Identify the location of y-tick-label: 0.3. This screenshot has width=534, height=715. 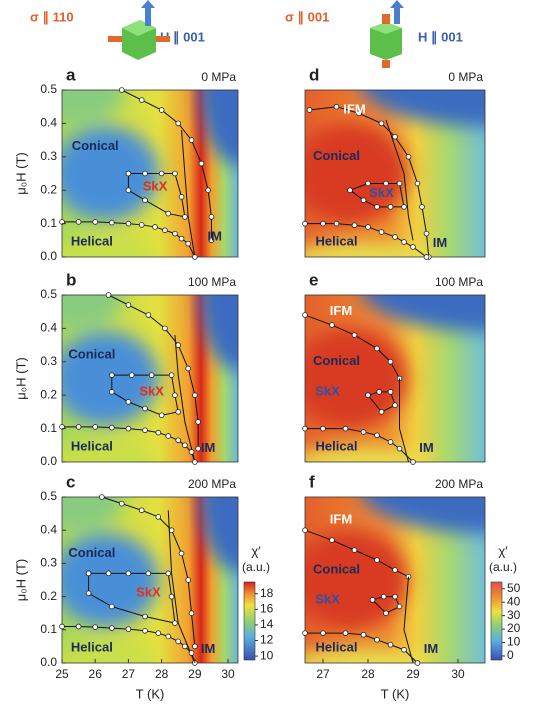
(48, 361).